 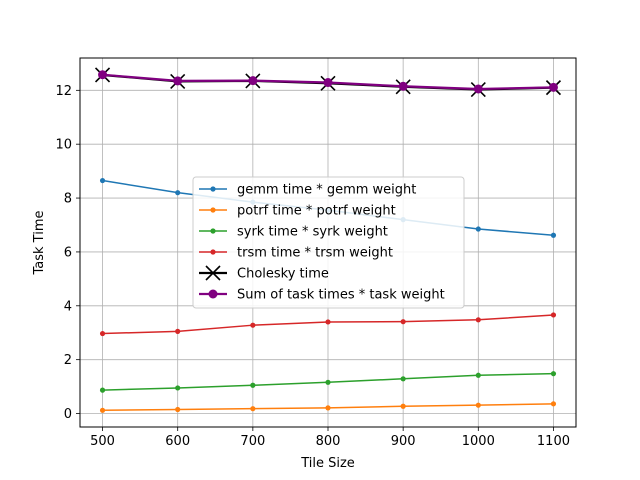 I want to click on x-tick-label: 1100, so click(x=553, y=441).